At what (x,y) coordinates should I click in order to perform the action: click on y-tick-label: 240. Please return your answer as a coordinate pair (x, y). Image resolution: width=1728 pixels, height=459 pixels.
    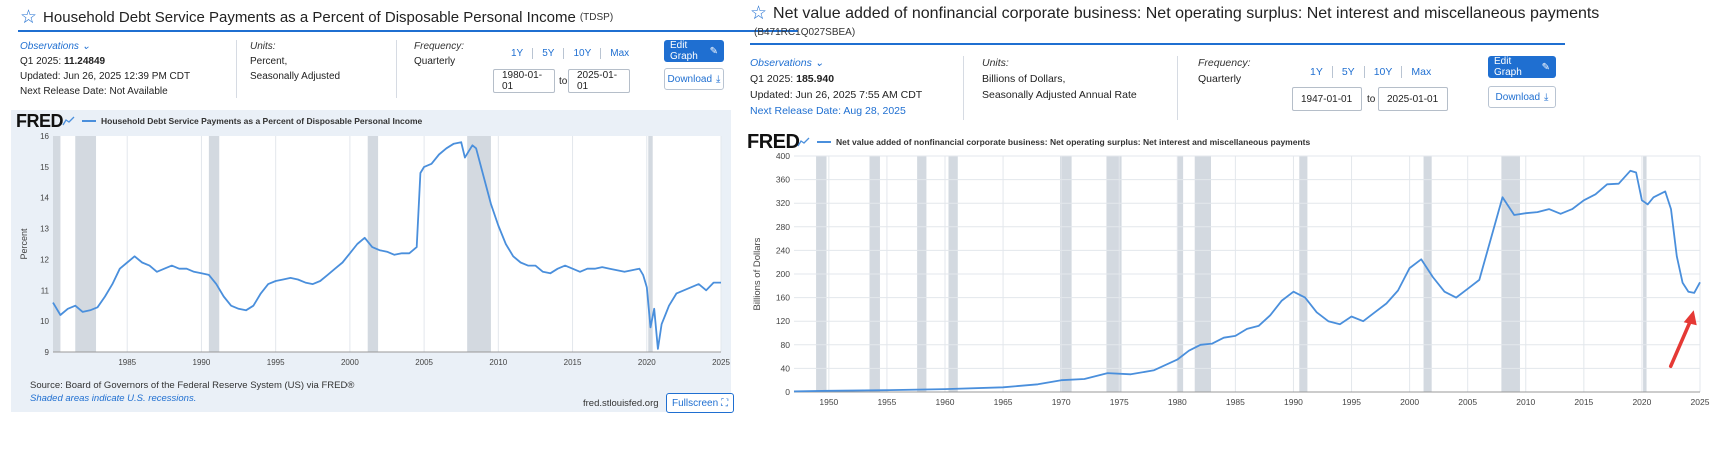
    Looking at the image, I should click on (783, 250).